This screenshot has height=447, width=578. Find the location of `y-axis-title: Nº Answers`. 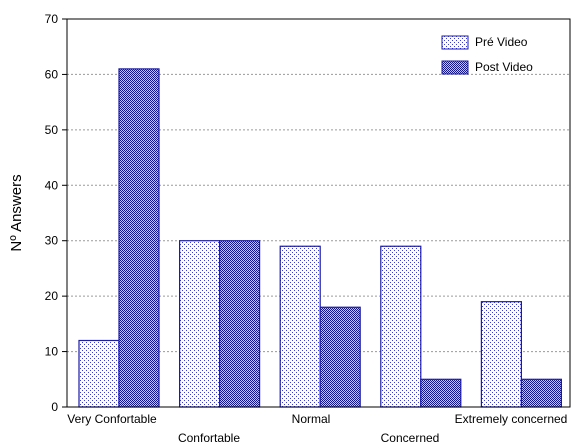

y-axis-title: Nº Answers is located at coordinates (16, 212).